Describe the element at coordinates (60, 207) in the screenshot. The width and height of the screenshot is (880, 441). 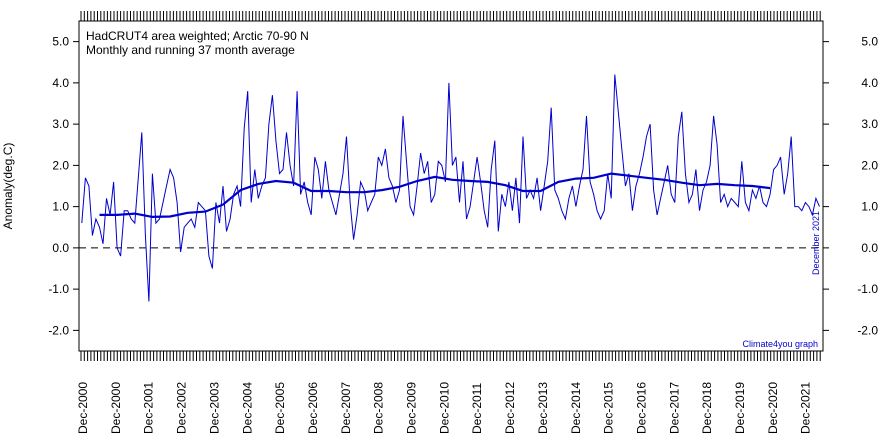
I see `y-tick-label-left: 1.0` at that location.